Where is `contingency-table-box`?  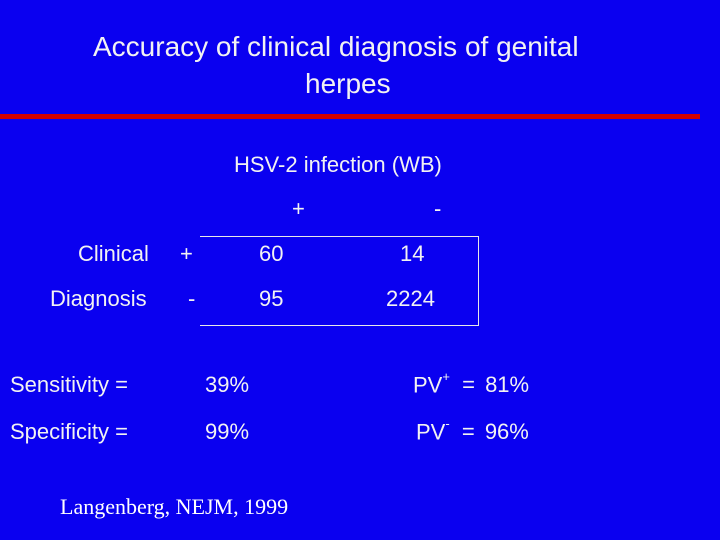 contingency-table-box is located at coordinates (339, 281).